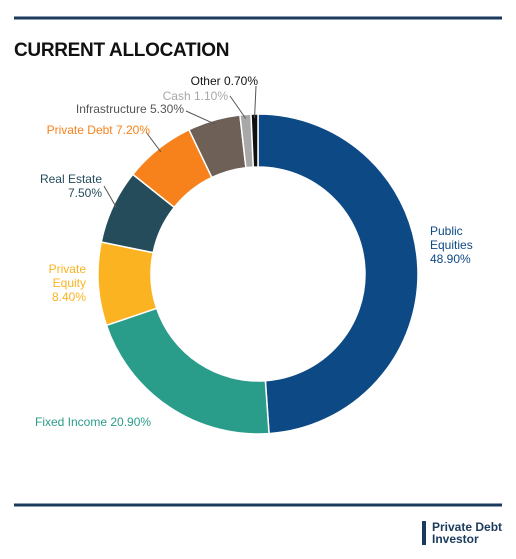 The image size is (516, 559). I want to click on slice-value: 1.10%, so click(210, 96).